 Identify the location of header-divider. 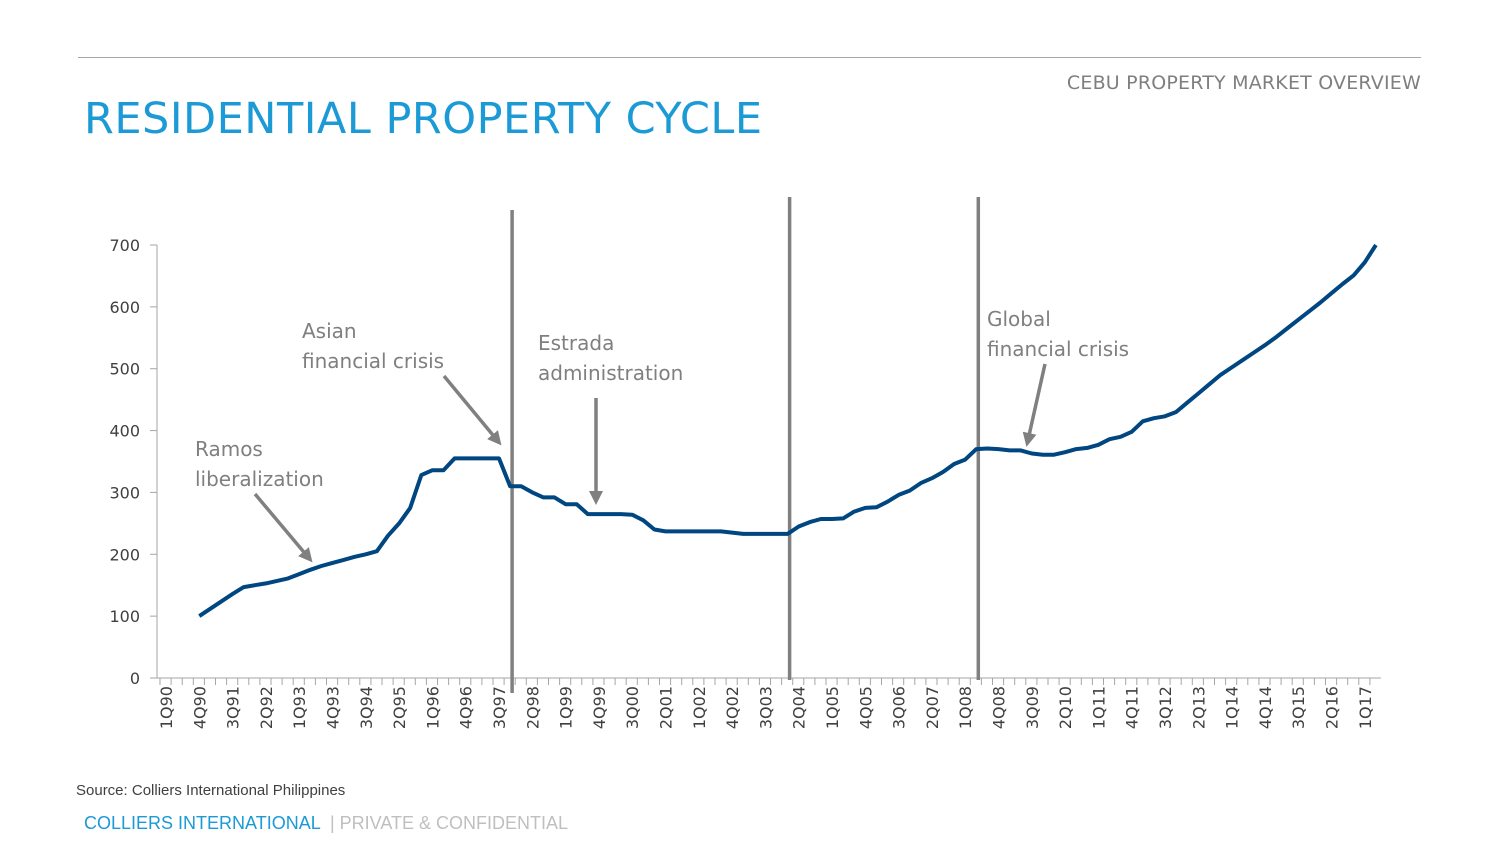
(749, 57).